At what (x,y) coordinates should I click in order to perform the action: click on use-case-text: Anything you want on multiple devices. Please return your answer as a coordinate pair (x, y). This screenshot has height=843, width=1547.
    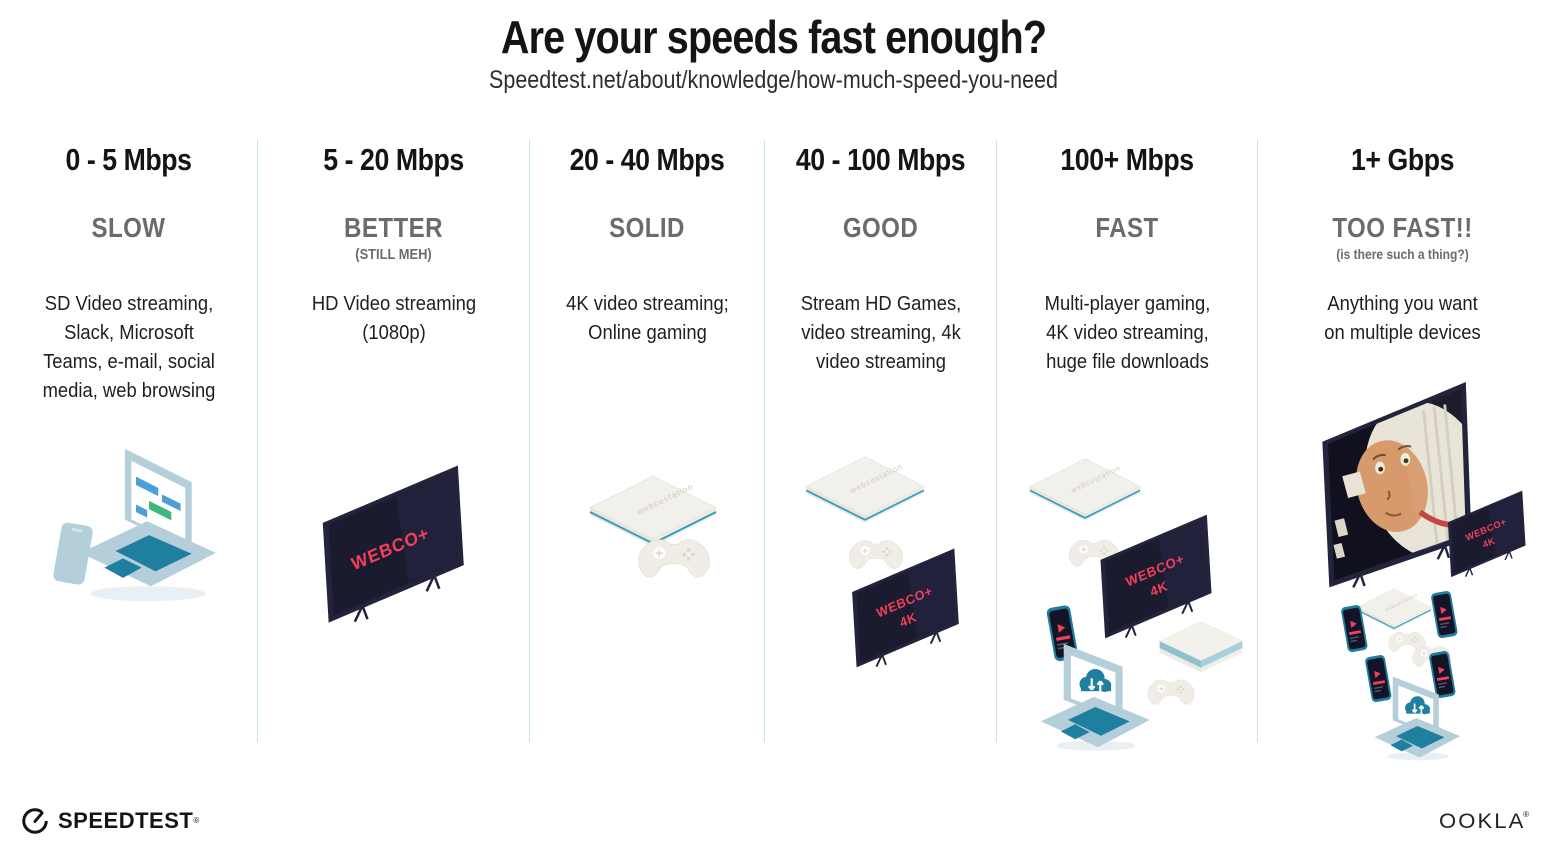
    Looking at the image, I should click on (1402, 318).